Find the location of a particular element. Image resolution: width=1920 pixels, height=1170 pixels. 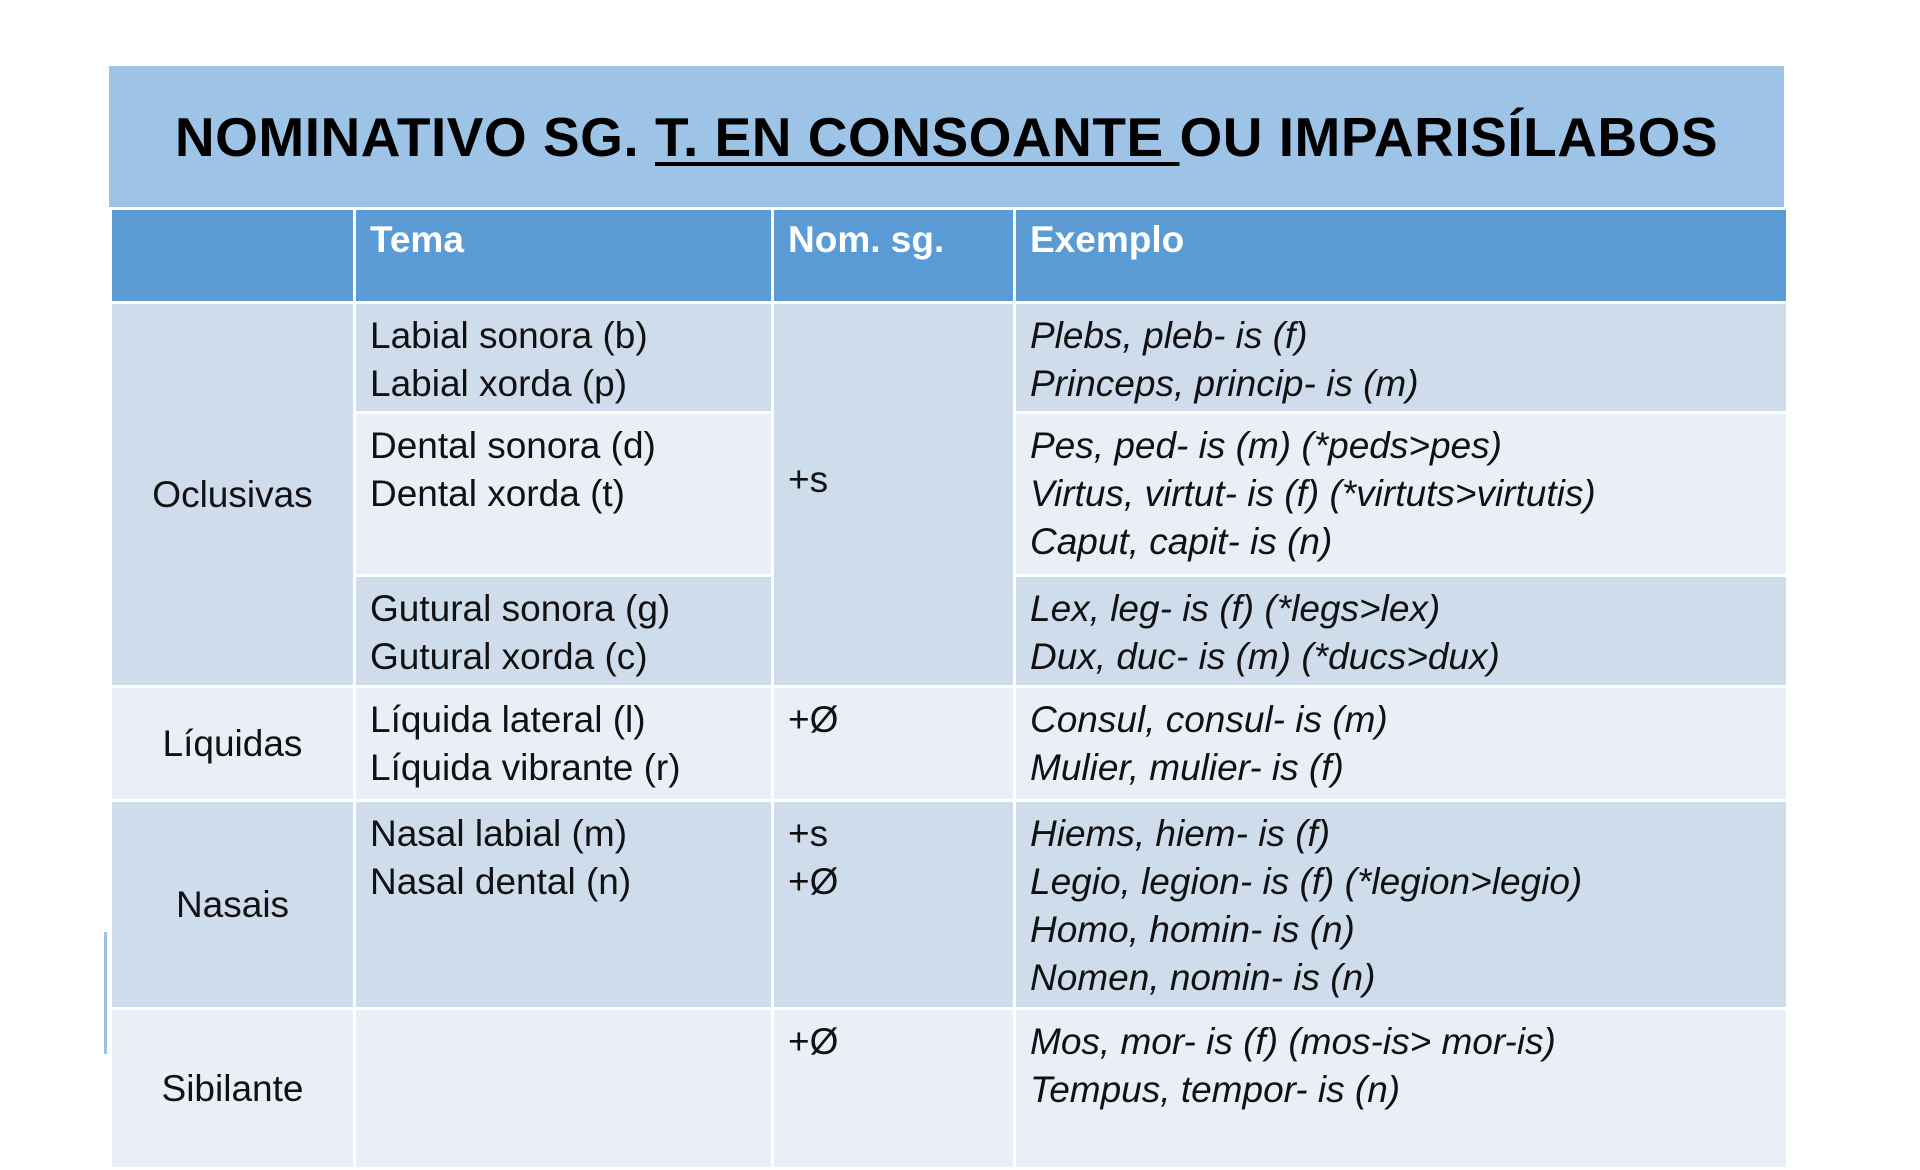

row-label-liquidas: Líquidas is located at coordinates (232, 743).